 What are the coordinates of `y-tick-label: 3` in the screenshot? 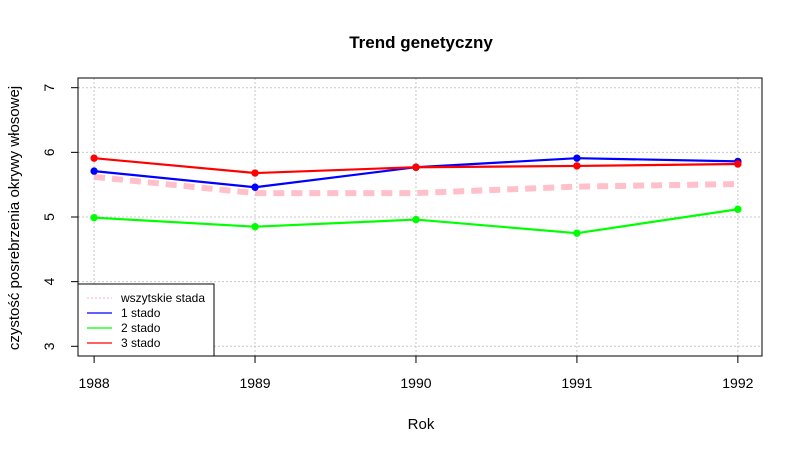 It's located at (49, 346).